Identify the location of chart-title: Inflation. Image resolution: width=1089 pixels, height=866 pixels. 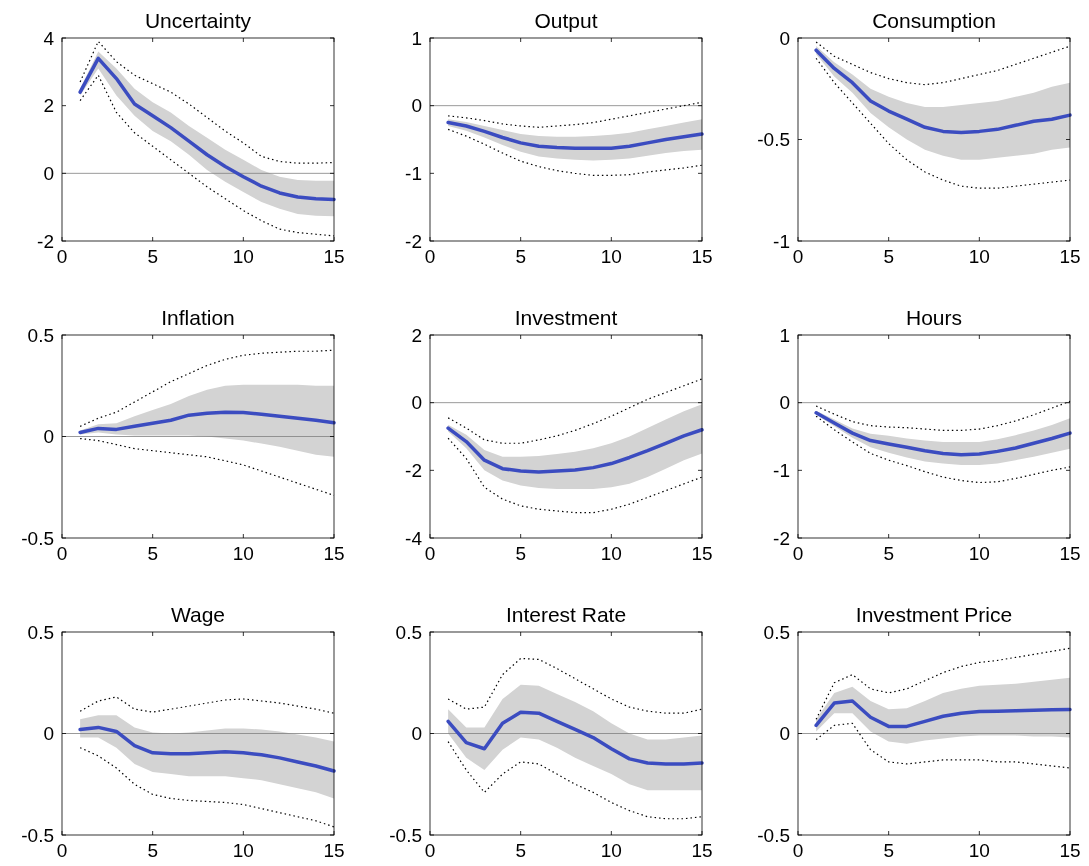
(198, 317).